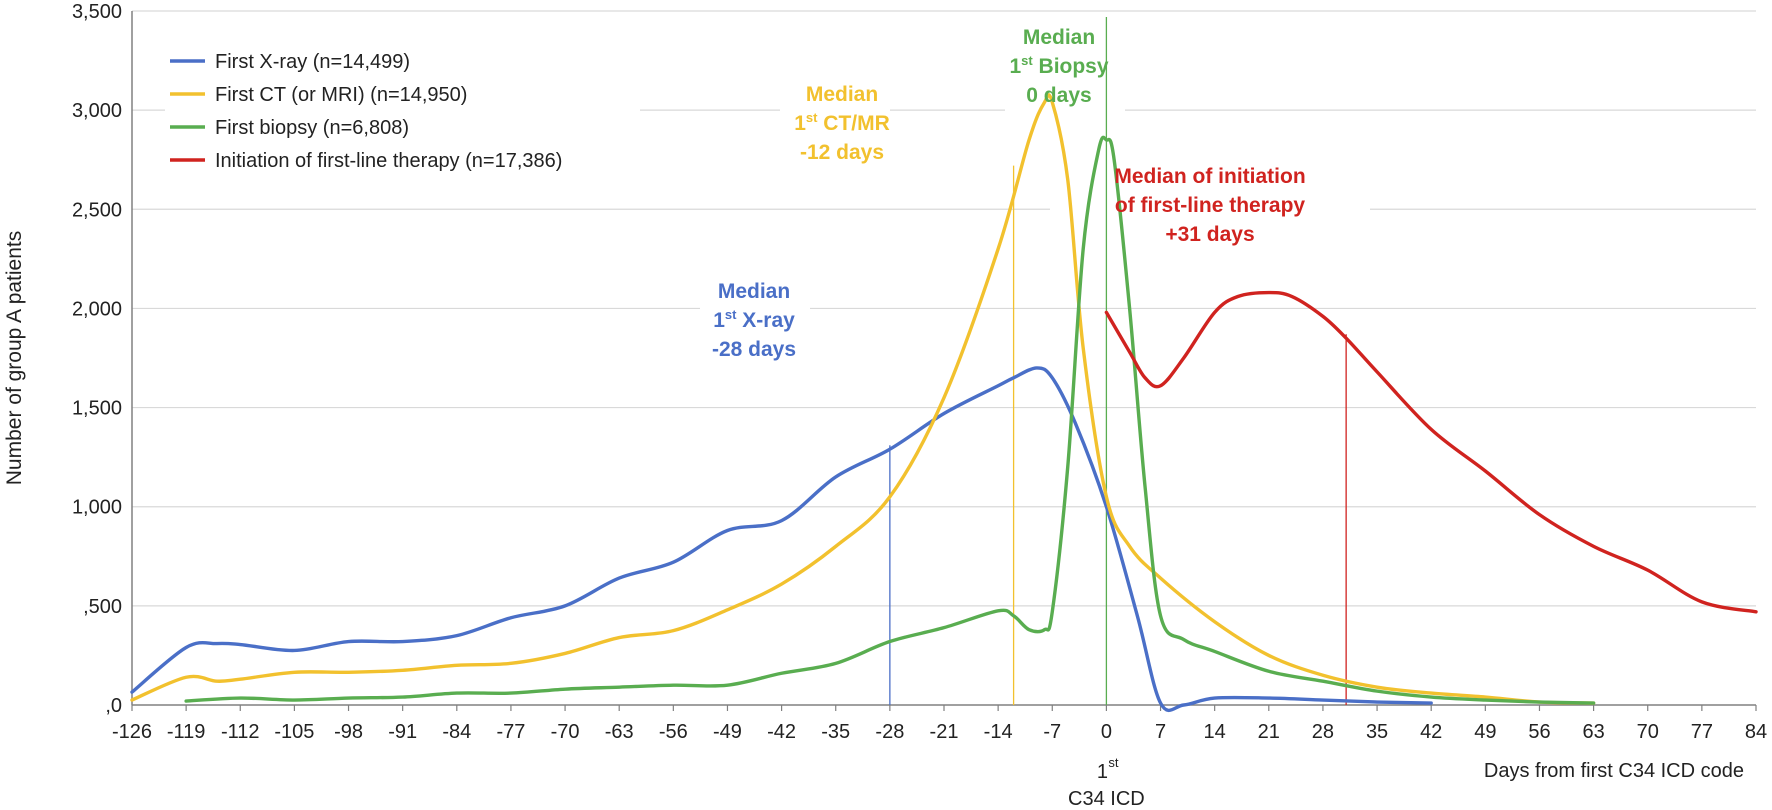 The image size is (1772, 810). I want to click on y-tick-label: 2,000, so click(97, 309).